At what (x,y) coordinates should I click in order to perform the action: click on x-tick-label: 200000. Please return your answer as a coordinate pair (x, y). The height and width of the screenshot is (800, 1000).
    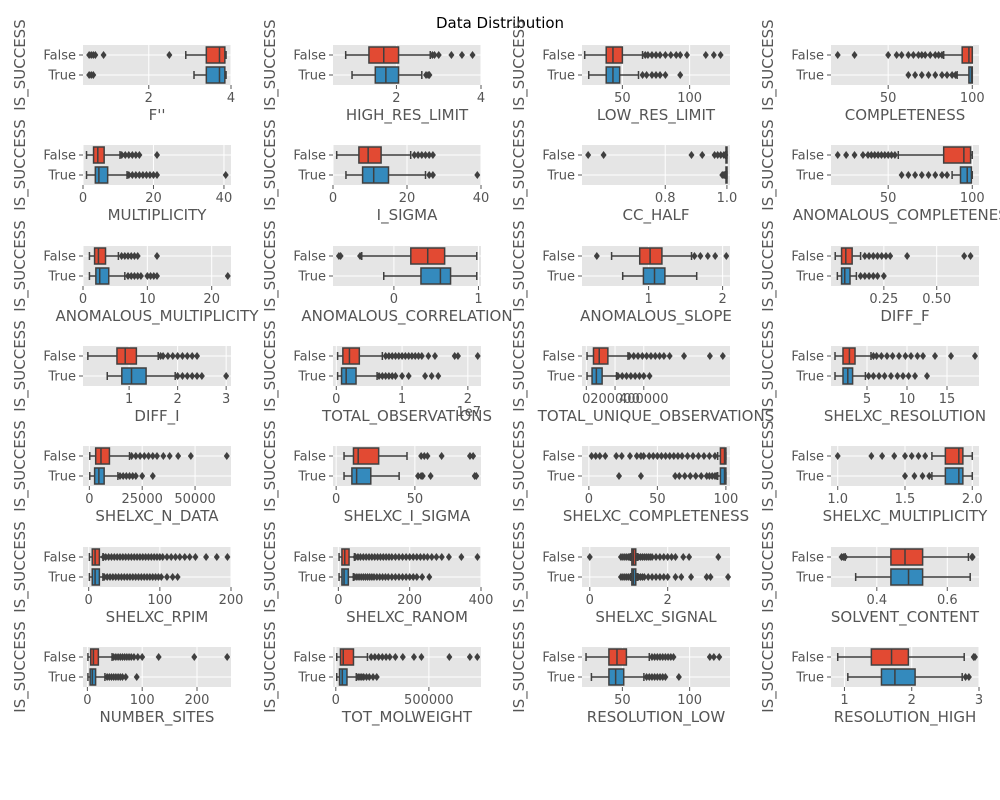
    Looking at the image, I should click on (615, 399).